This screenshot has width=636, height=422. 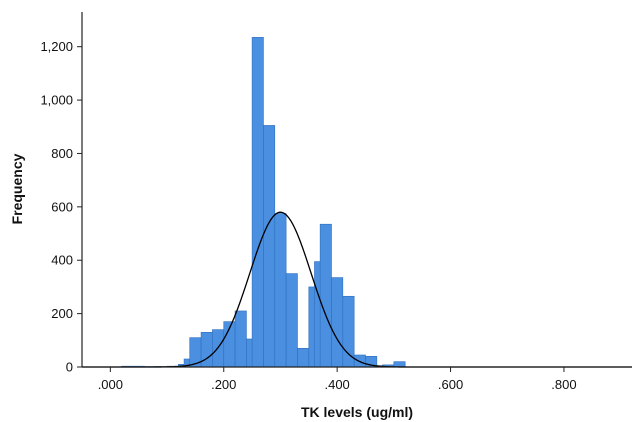 What do you see at coordinates (357, 412) in the screenshot?
I see `x-axis-title: TK levels (ug/ml)` at bounding box center [357, 412].